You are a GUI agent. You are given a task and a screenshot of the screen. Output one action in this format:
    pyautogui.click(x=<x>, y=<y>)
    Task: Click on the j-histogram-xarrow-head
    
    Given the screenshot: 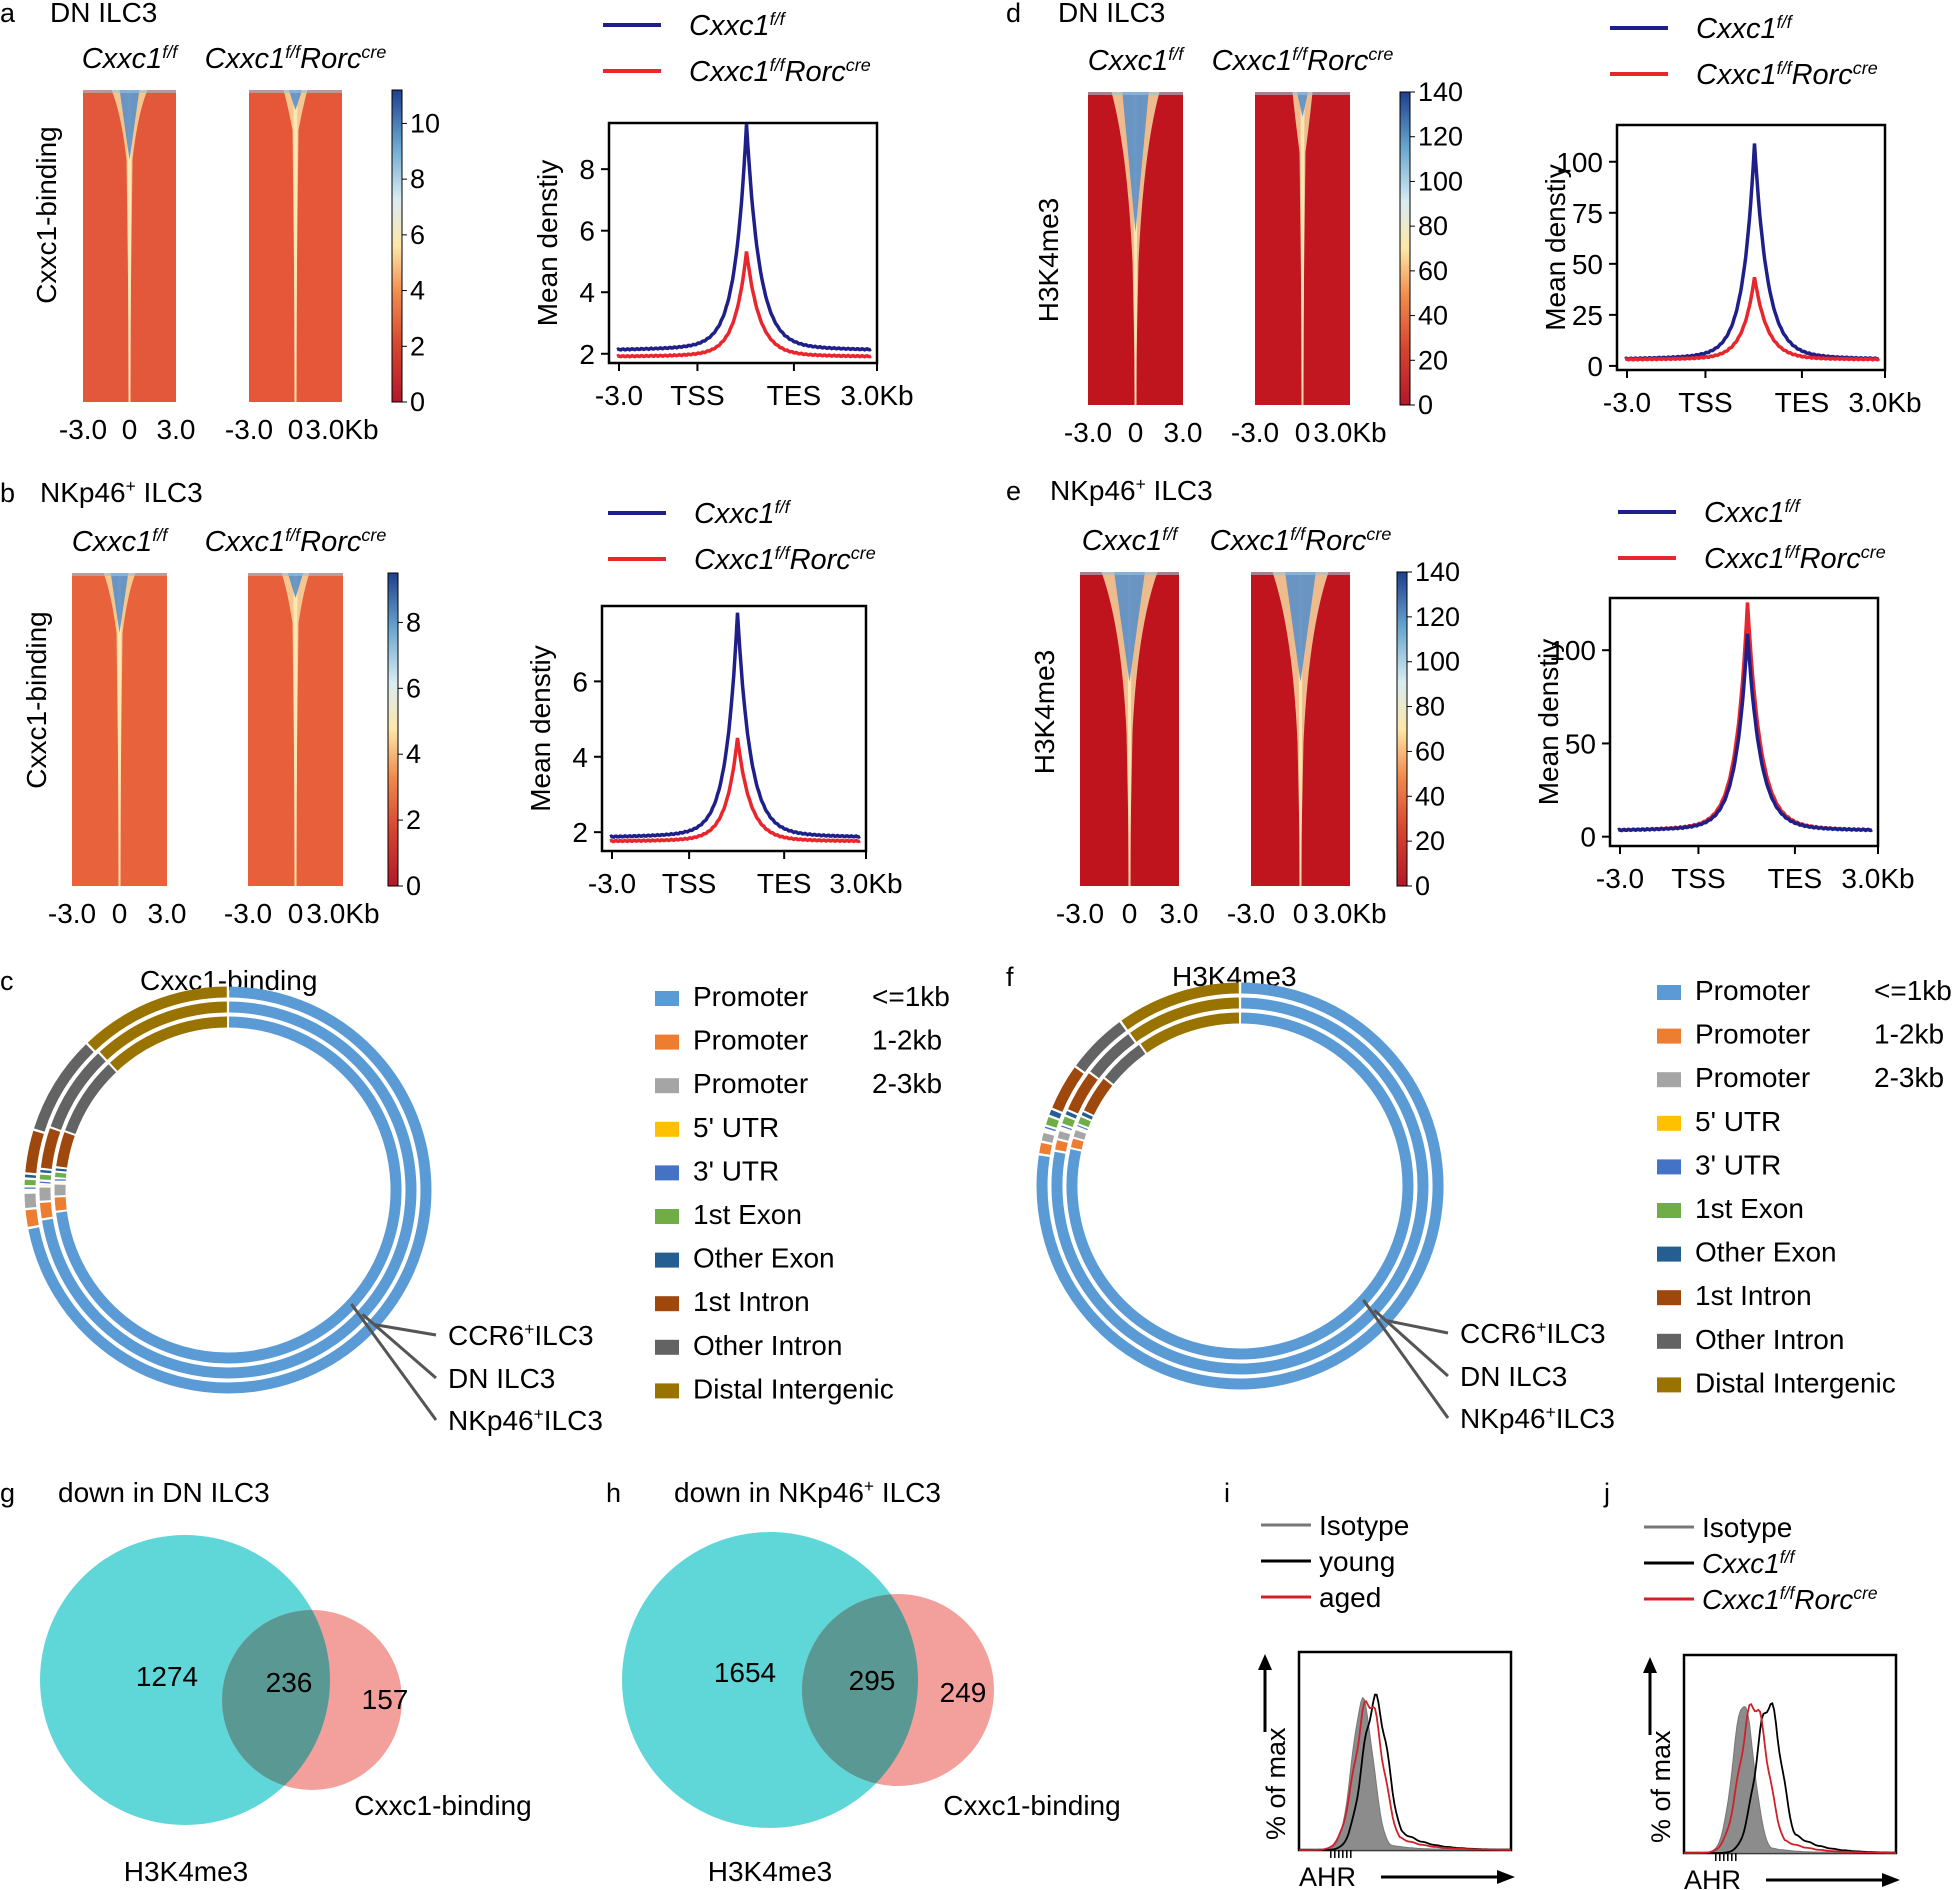 What is the action you would take?
    pyautogui.click(x=1891, y=1880)
    